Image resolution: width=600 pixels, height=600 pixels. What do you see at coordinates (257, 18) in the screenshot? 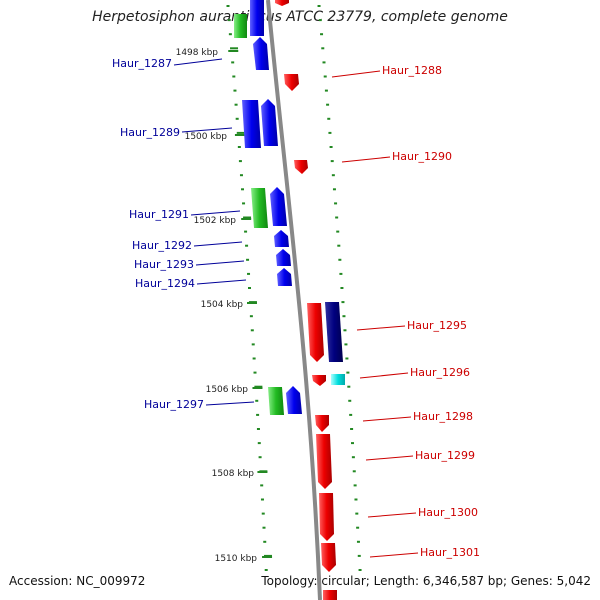
I see `gene-feature-fwd-top` at bounding box center [257, 18].